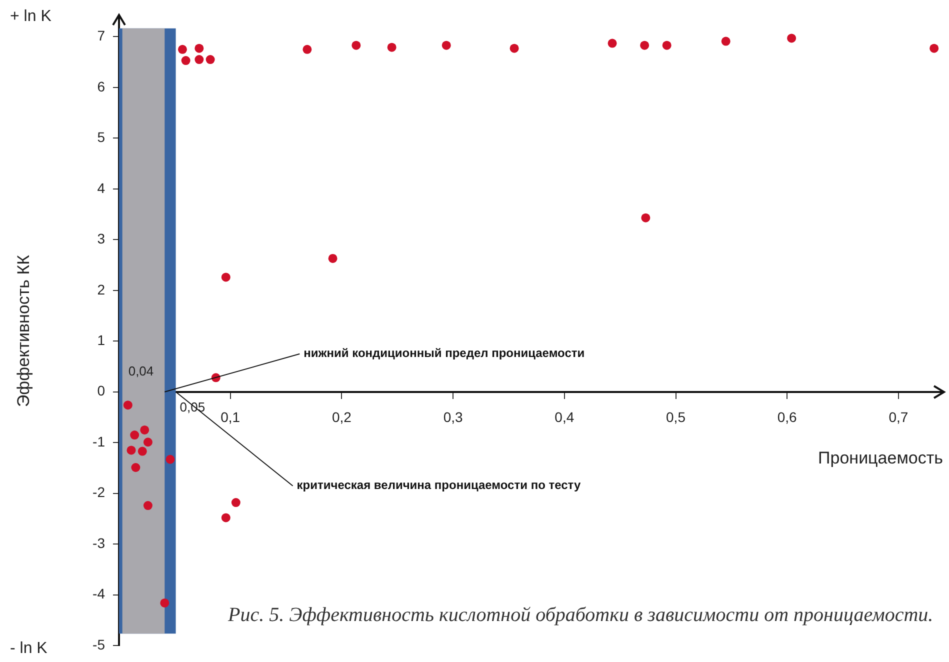 The height and width of the screenshot is (662, 949). I want to click on y-axis-title: Эффективность КК, so click(23, 331).